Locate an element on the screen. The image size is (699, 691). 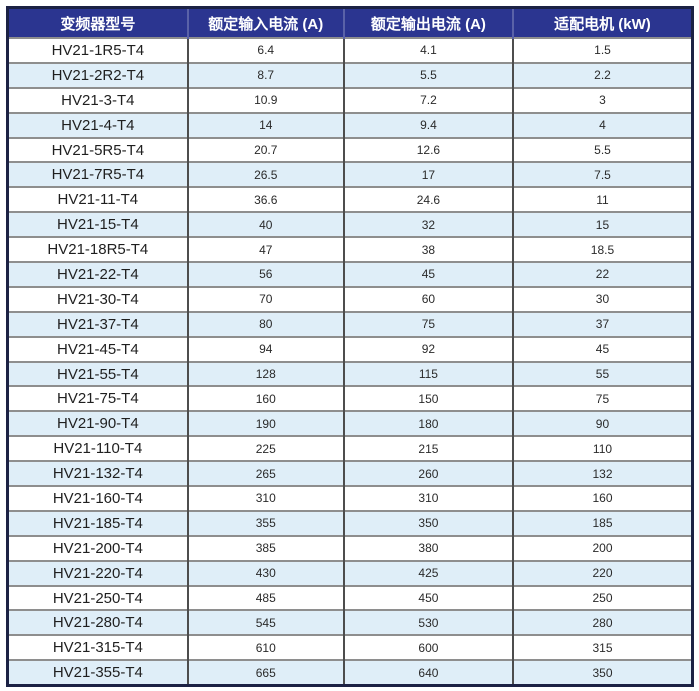
cell-input-current: 56 is located at coordinates (265, 274).